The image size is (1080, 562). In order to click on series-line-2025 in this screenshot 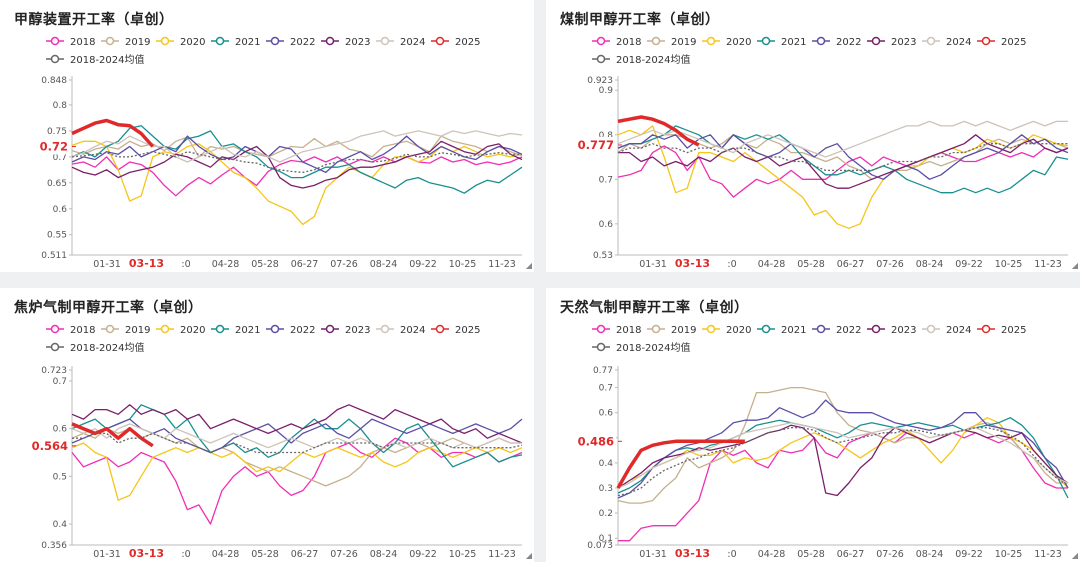, I will do `click(113, 133)`.